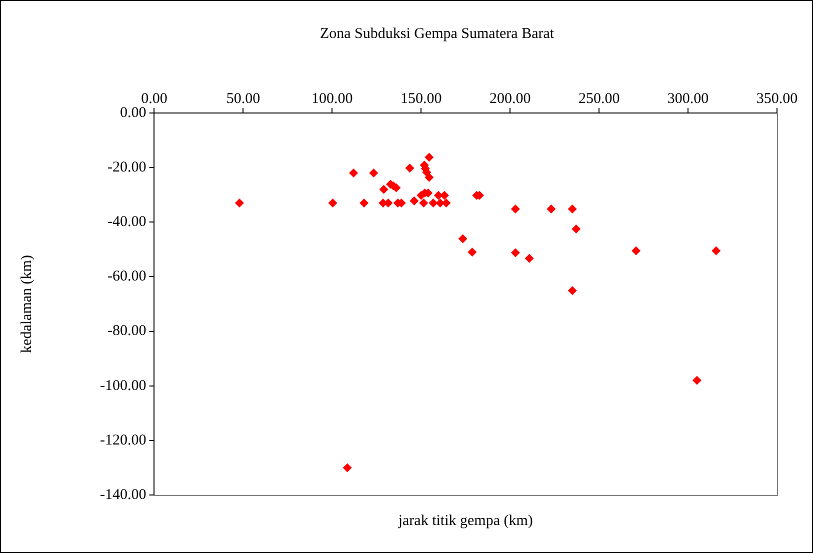 The image size is (813, 553). I want to click on y-tick-label: 0.00, so click(133, 112).